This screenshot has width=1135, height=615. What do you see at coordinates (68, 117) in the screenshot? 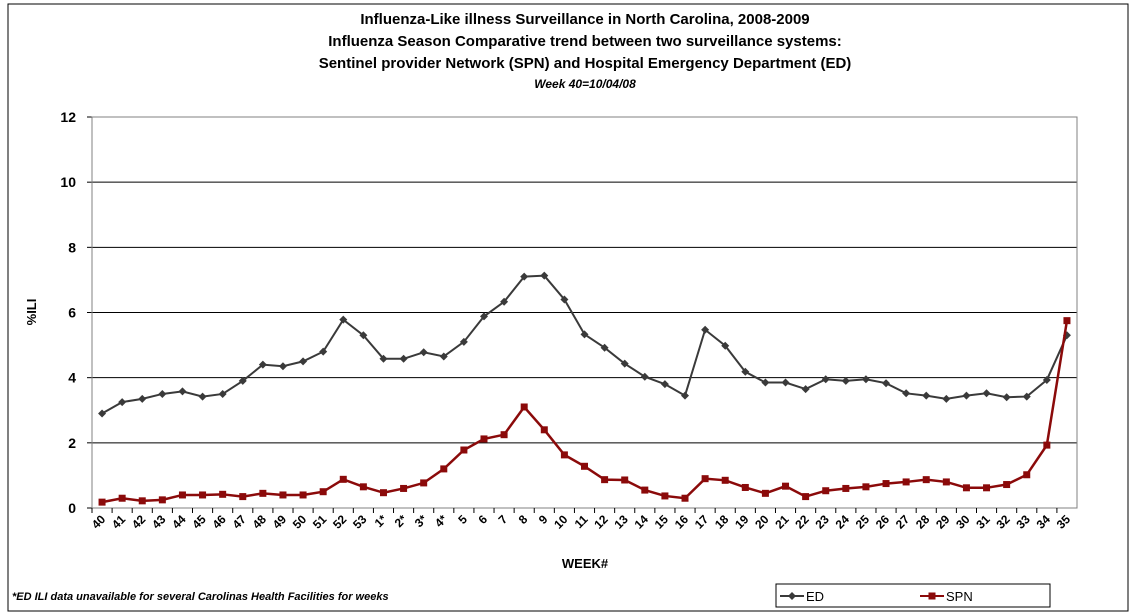
I see `y-tick-label: 12` at bounding box center [68, 117].